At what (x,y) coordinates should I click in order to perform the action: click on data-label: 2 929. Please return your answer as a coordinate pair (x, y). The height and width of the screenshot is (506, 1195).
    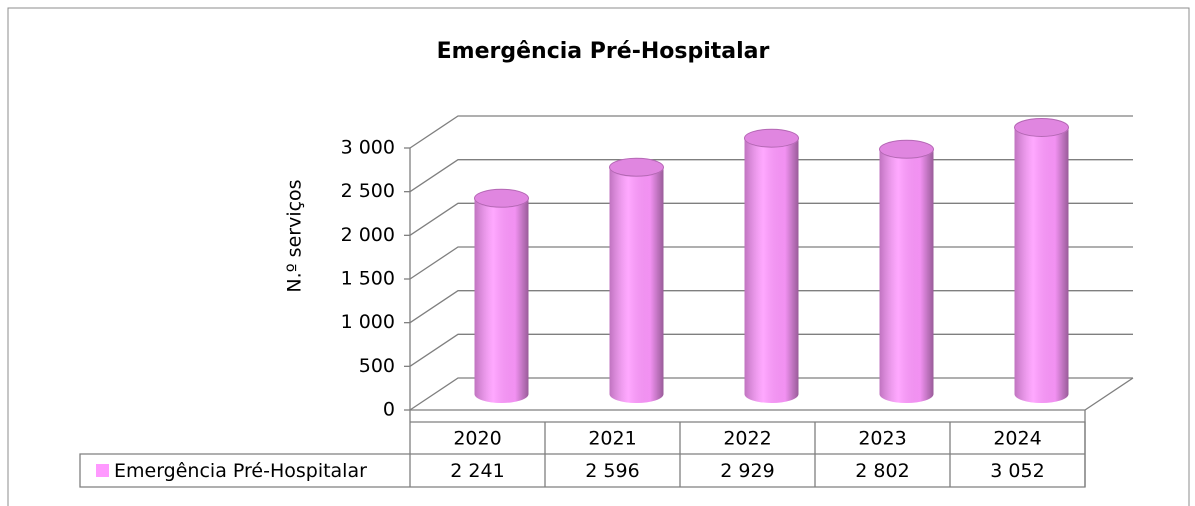
    Looking at the image, I should click on (747, 471).